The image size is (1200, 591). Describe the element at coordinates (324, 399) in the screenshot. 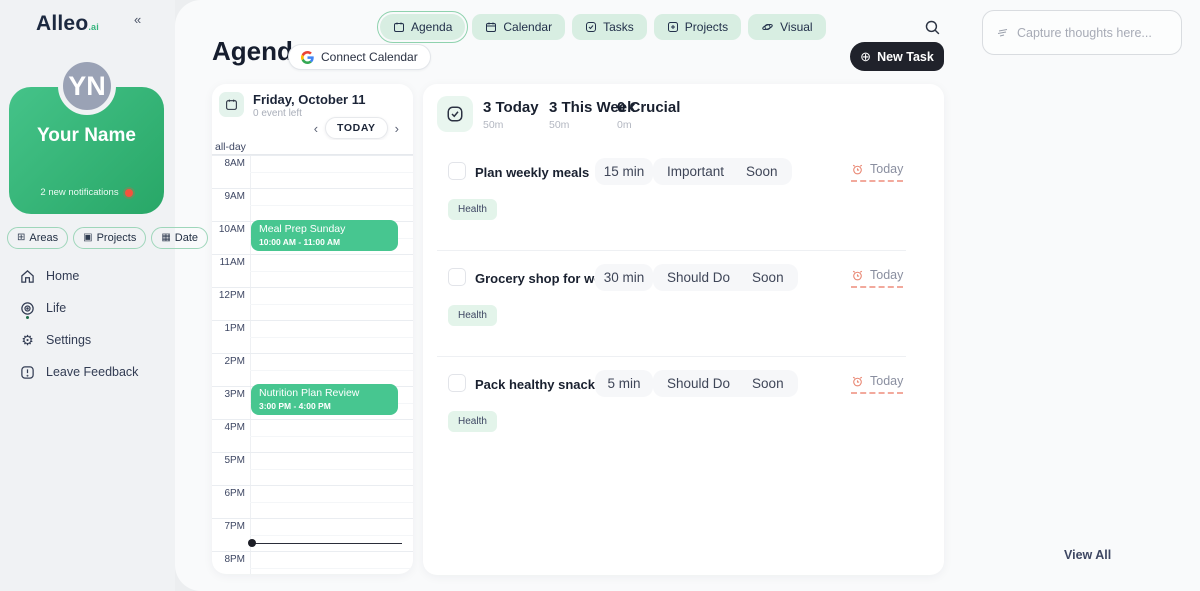

I see `calendar-event: Nutrition Plan Review 3:00 PM - 4:00 PM` at that location.